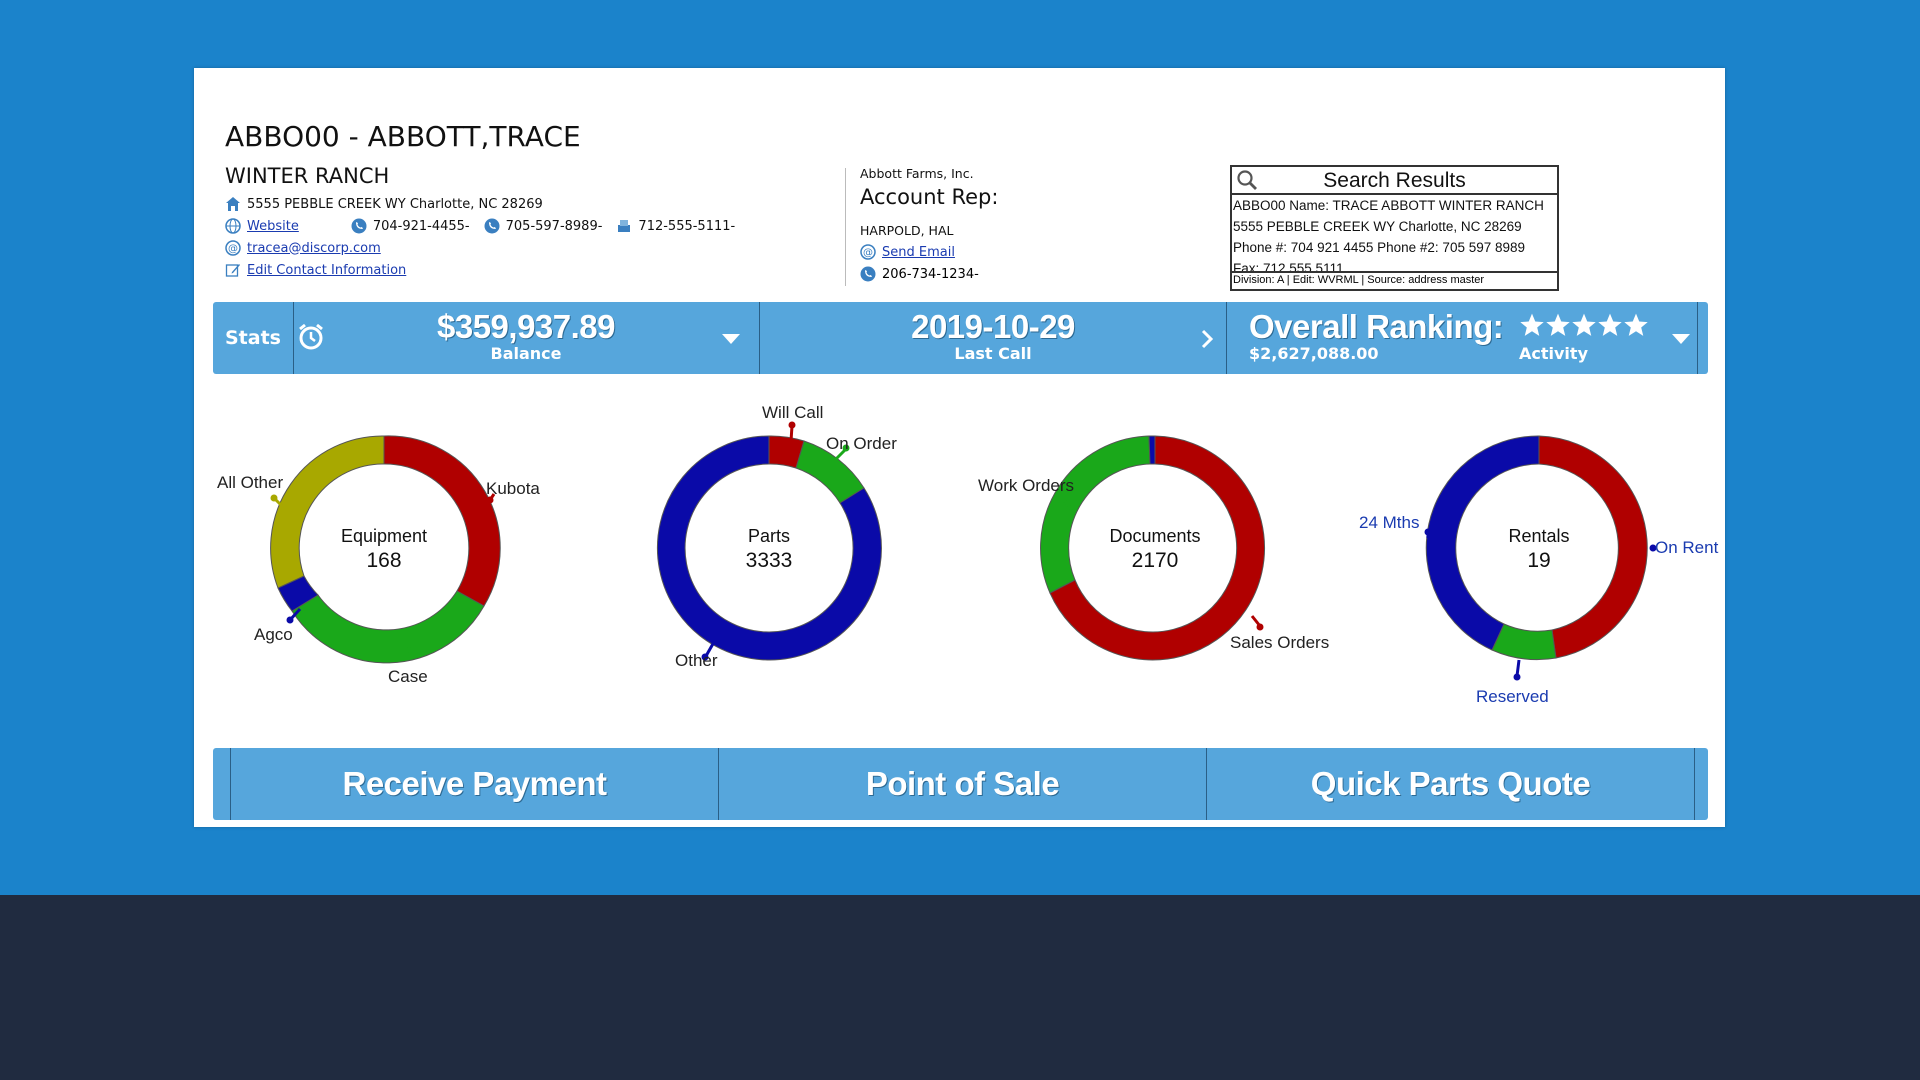 The width and height of the screenshot is (1920, 1080). Describe the element at coordinates (696, 660) in the screenshot. I see `chart-label: Other` at that location.